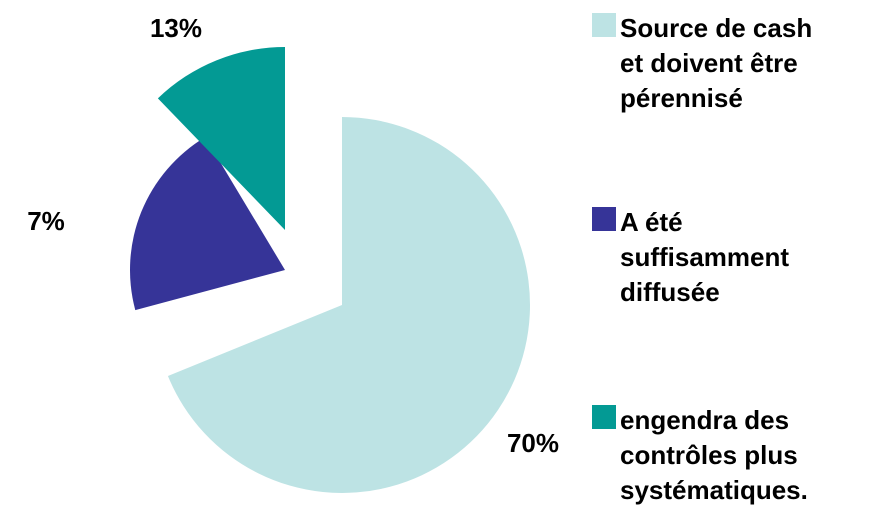  Describe the element at coordinates (709, 63) in the screenshot. I see `legend-label-line: et doivent être` at that location.